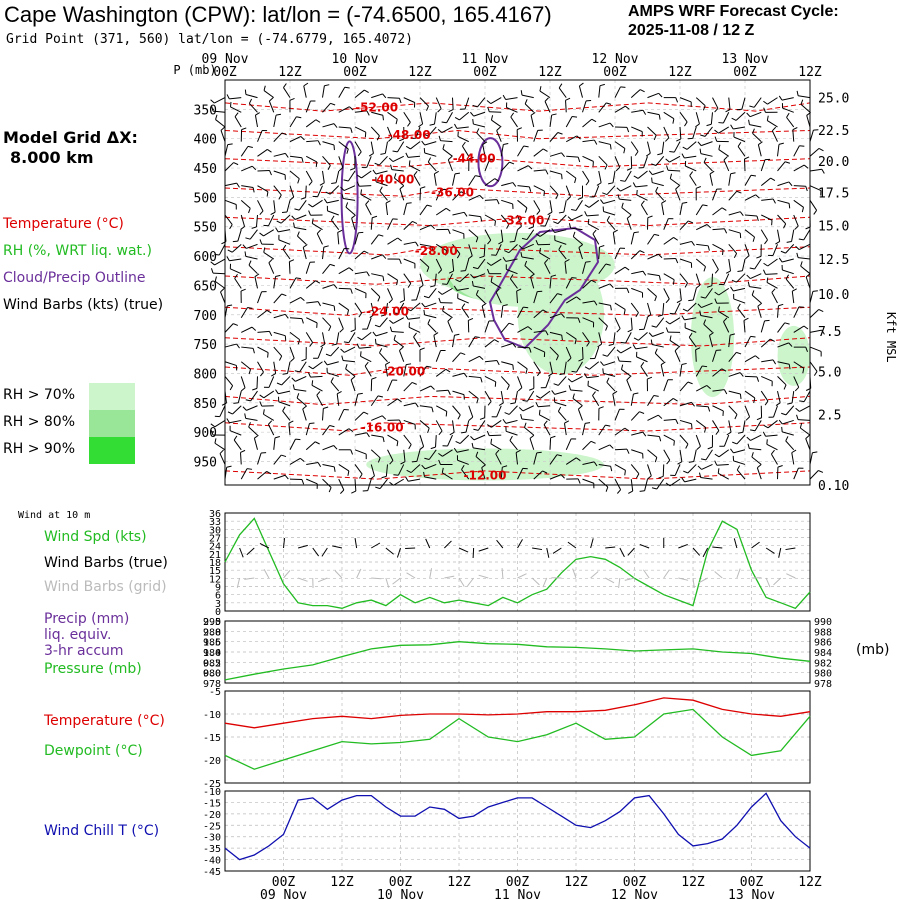  What do you see at coordinates (250, 551) in the screenshot?
I see `true-wind-barb` at bounding box center [250, 551].